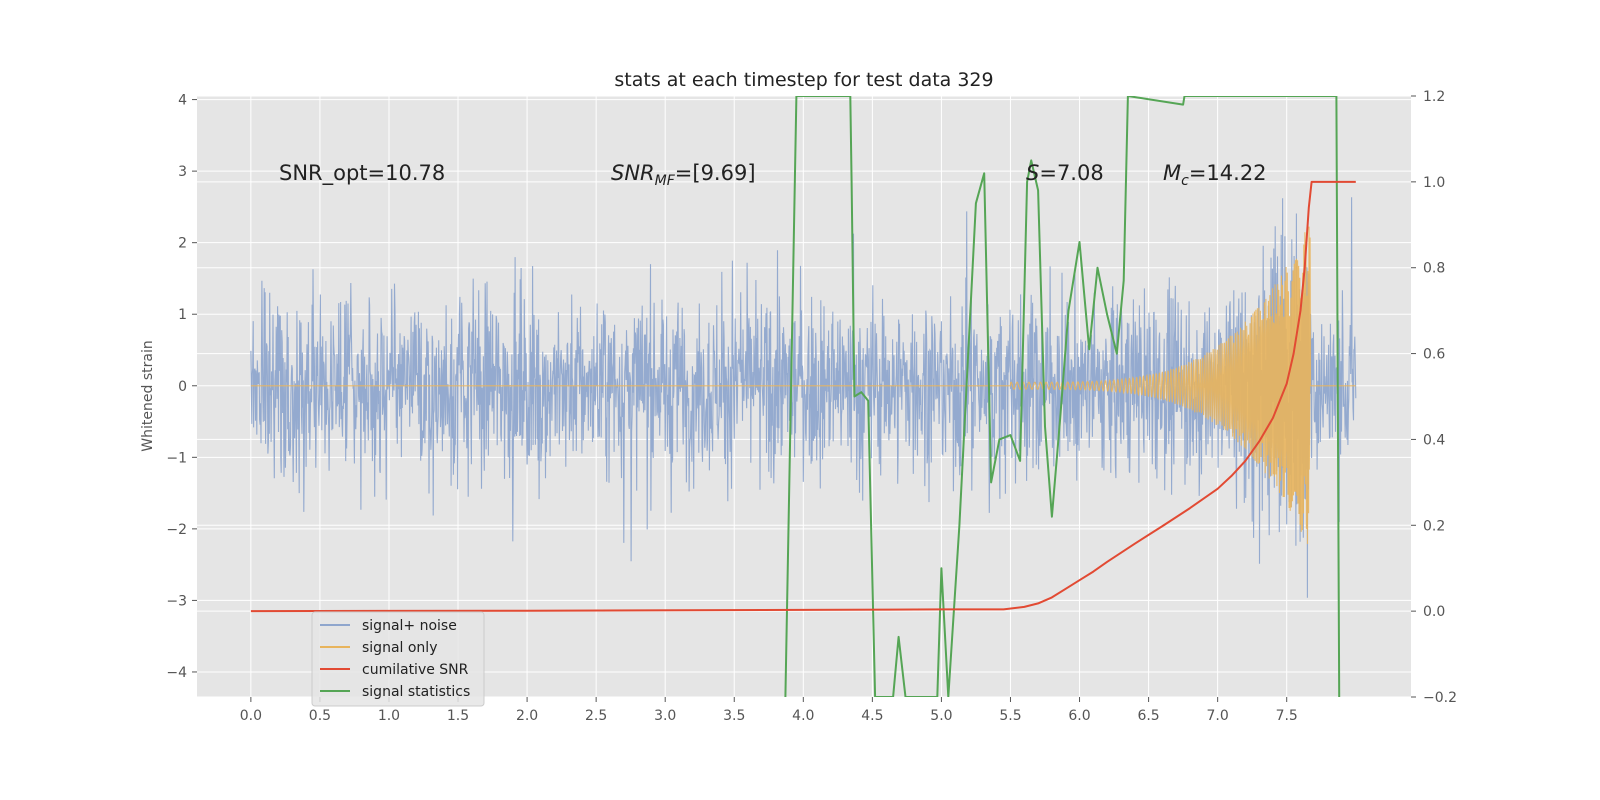 This screenshot has width=1600, height=800. Describe the element at coordinates (1434, 97) in the screenshot. I see `y2-tick-label: 1.2` at that location.